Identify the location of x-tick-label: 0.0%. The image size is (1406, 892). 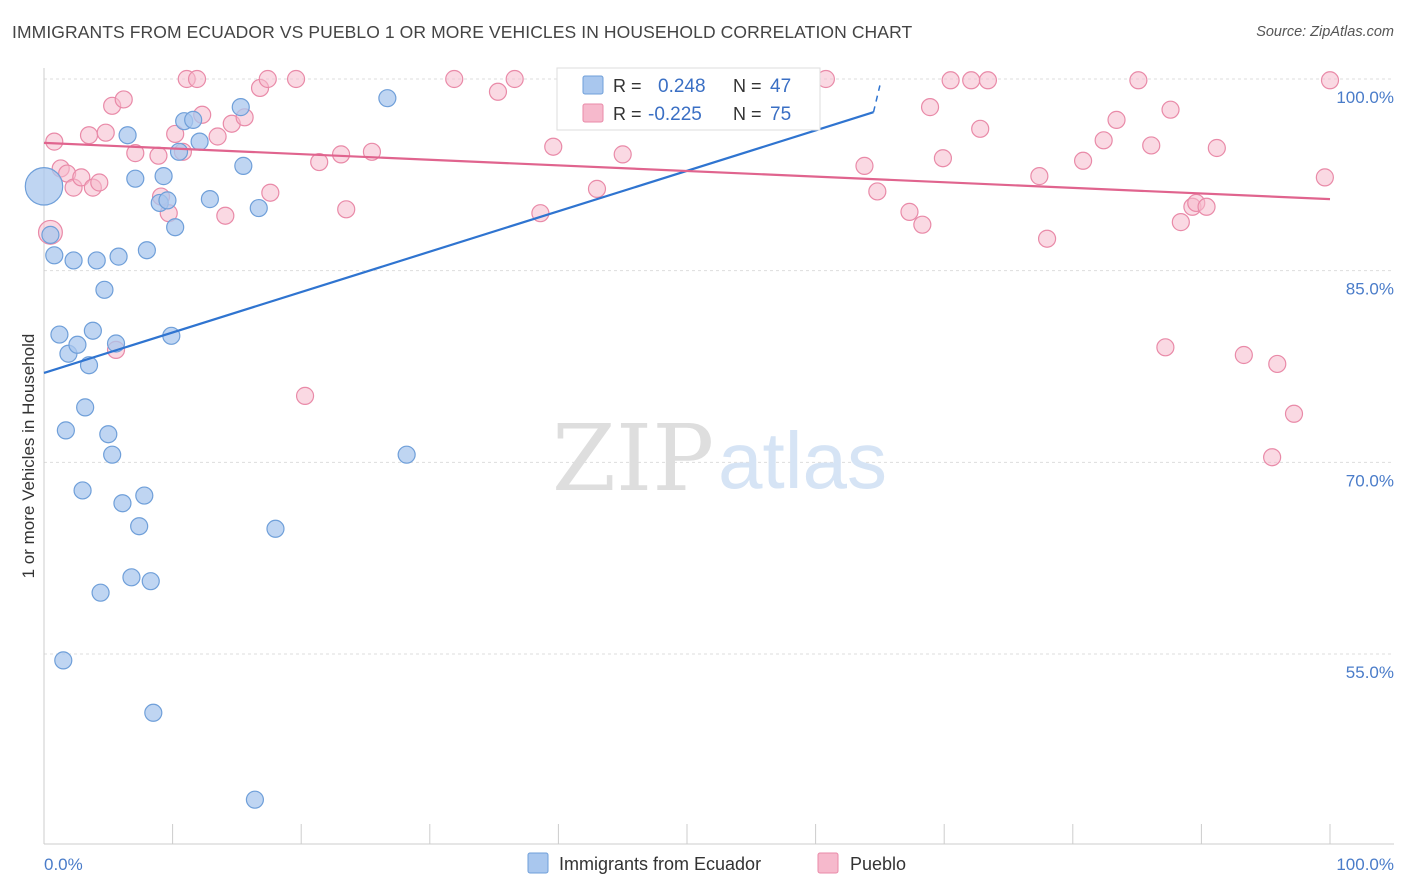
(63, 864).